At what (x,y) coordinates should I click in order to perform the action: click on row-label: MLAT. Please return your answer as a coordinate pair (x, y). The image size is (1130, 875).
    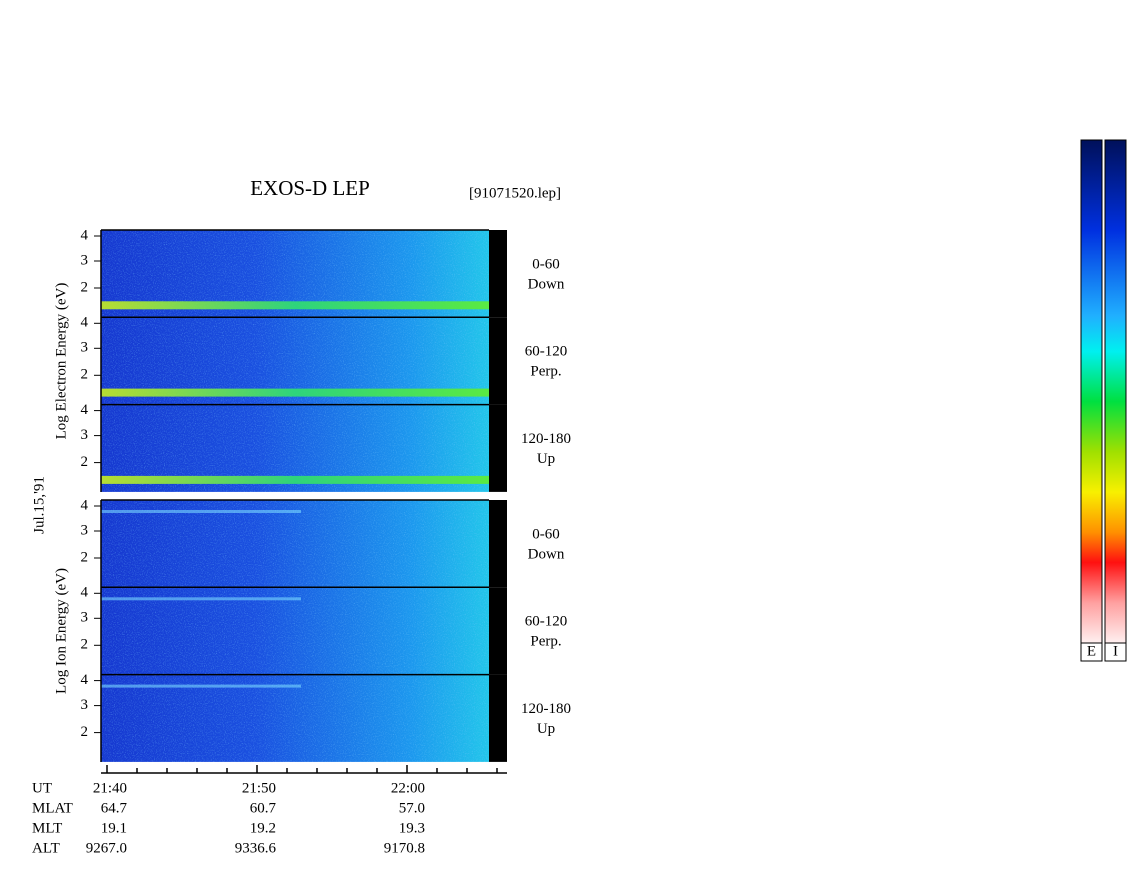
    Looking at the image, I should click on (52, 808).